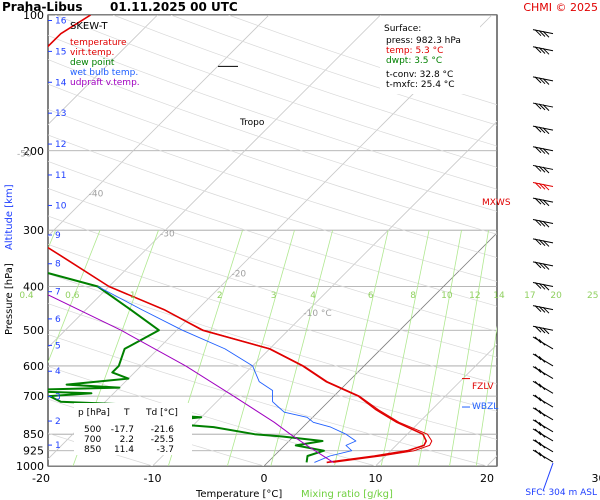  What do you see at coordinates (58, 320) in the screenshot?
I see `altitude-tick-label: 6` at bounding box center [58, 320].